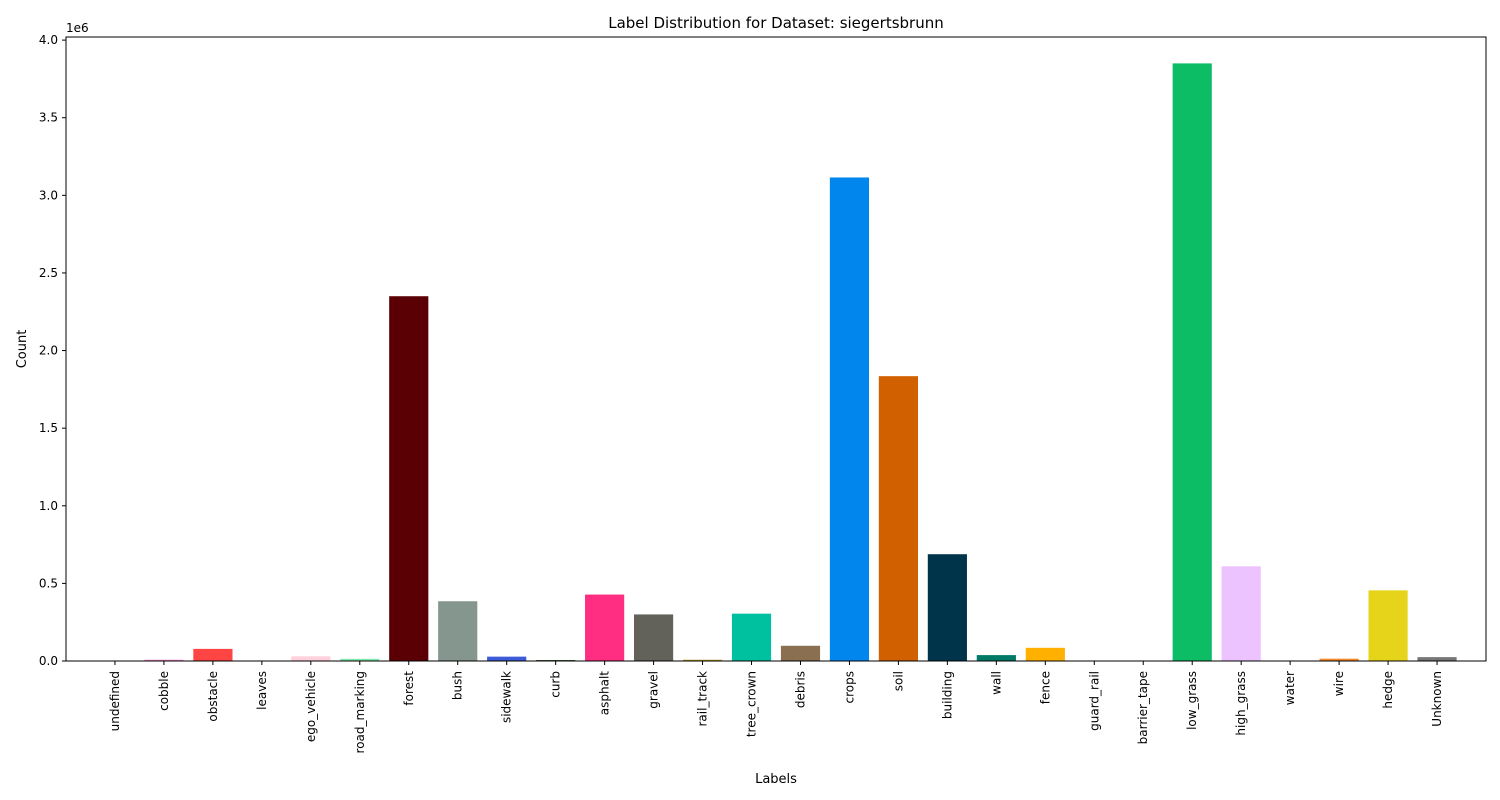  What do you see at coordinates (48, 661) in the screenshot?
I see `y-tick-label: 0.0` at bounding box center [48, 661].